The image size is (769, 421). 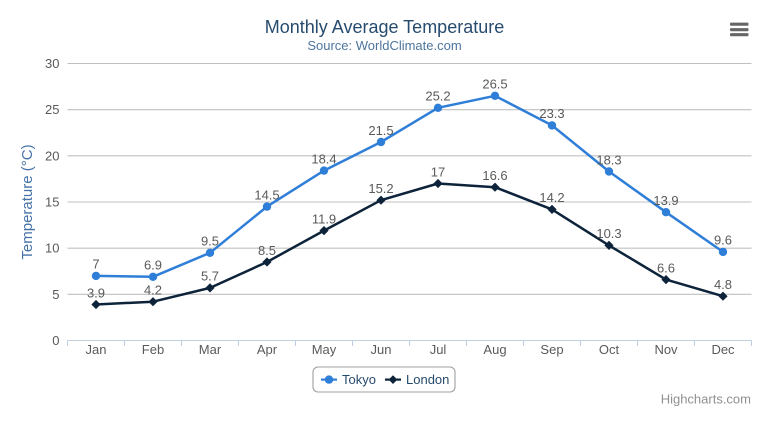 What do you see at coordinates (96, 292) in the screenshot?
I see `svg-text: 3.9` at bounding box center [96, 292].